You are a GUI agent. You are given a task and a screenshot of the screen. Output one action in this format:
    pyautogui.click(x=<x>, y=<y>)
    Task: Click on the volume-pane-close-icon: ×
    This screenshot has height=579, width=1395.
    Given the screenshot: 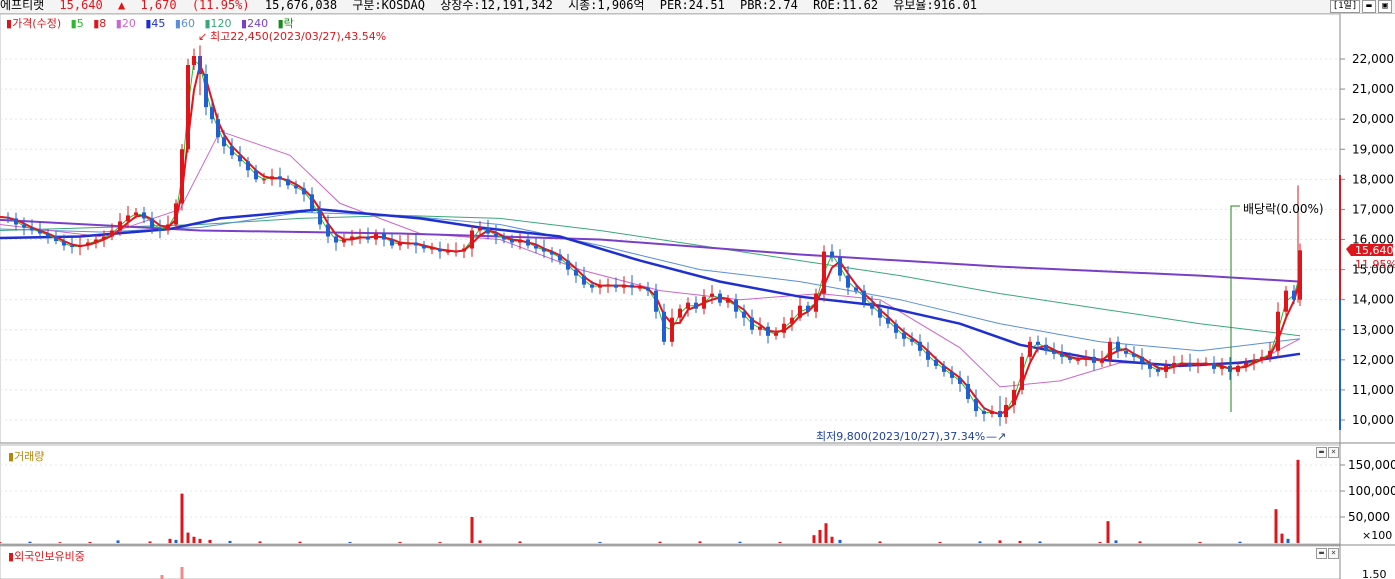 What is the action you would take?
    pyautogui.click(x=1333, y=452)
    